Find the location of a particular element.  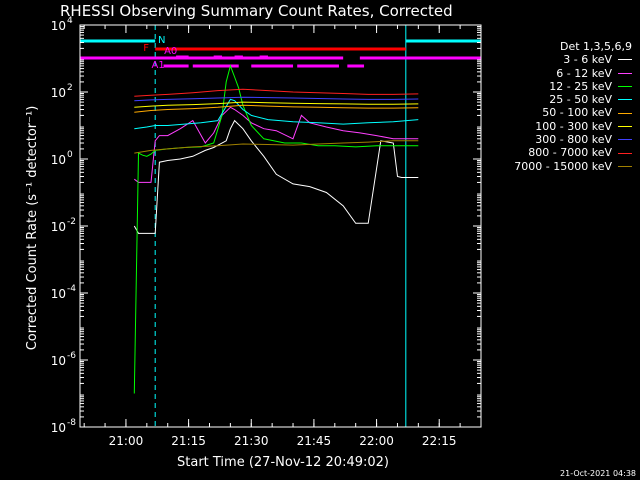

legend-label: 50 - 100 keV is located at coordinates (577, 113).